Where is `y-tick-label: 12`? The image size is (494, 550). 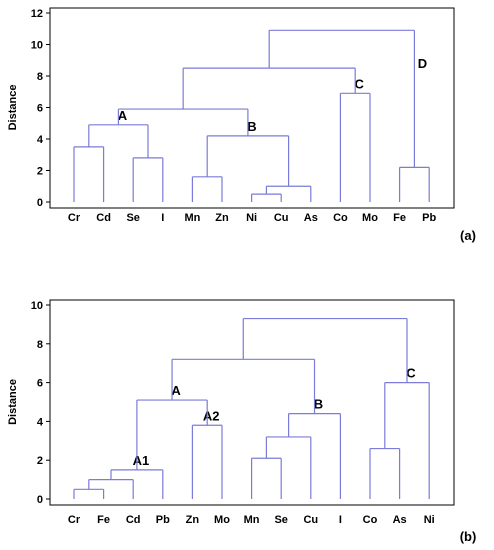
y-tick-label: 12 is located at coordinates (37, 14).